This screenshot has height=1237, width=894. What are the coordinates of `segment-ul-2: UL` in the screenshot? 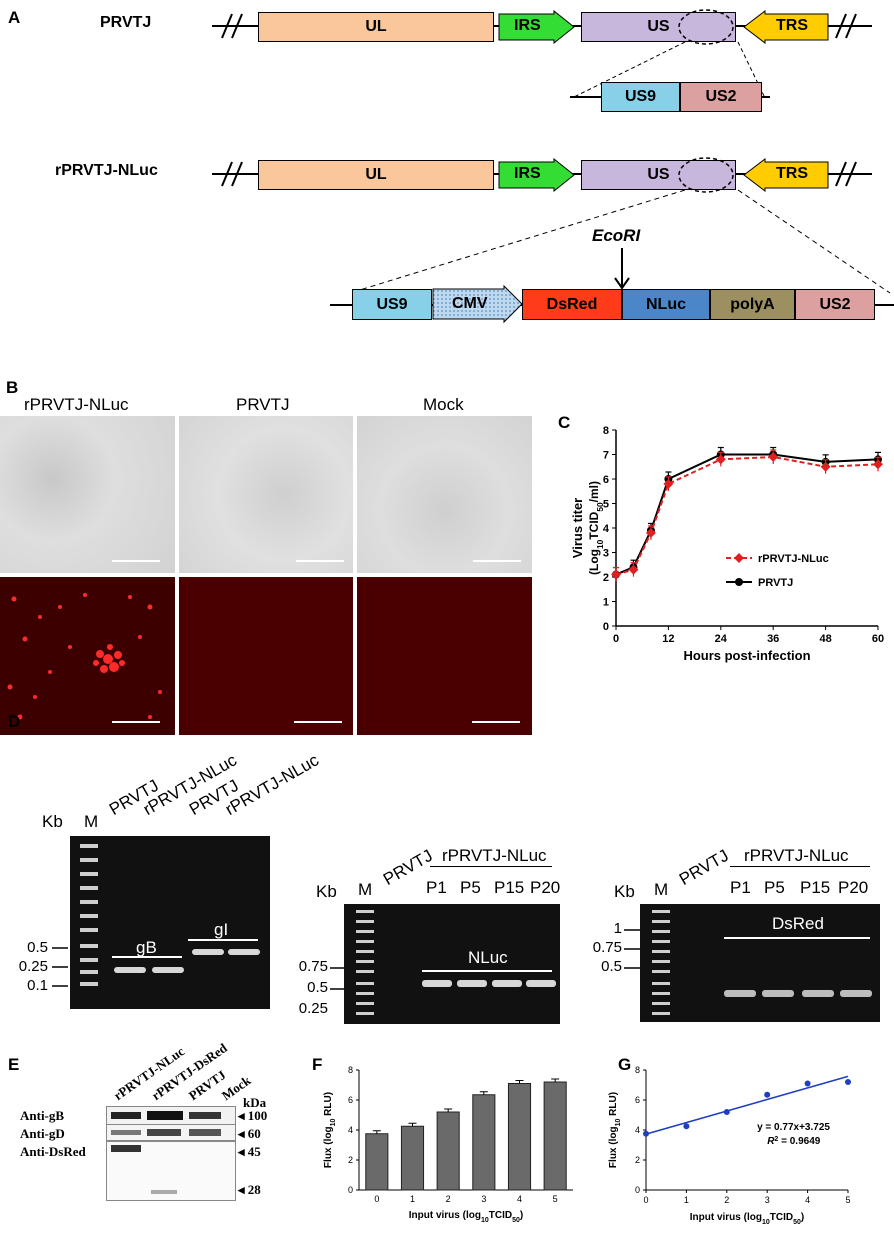 It's located at (376, 175).